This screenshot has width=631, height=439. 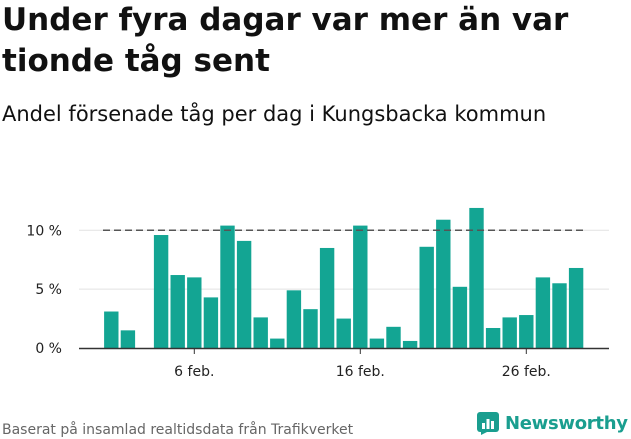 I want to click on newsworthy-logo: Newsworthy, so click(x=552, y=423).